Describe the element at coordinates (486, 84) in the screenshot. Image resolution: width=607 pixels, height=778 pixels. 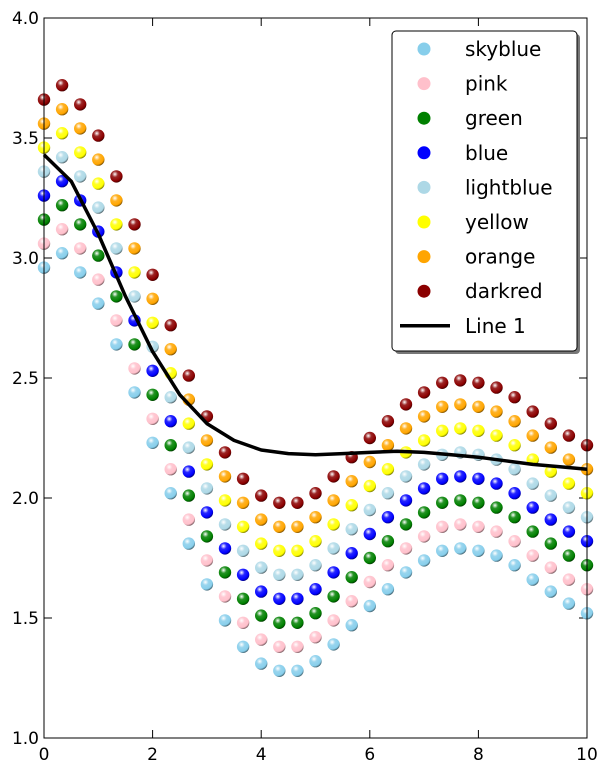
I see `legend-label: pink` at that location.